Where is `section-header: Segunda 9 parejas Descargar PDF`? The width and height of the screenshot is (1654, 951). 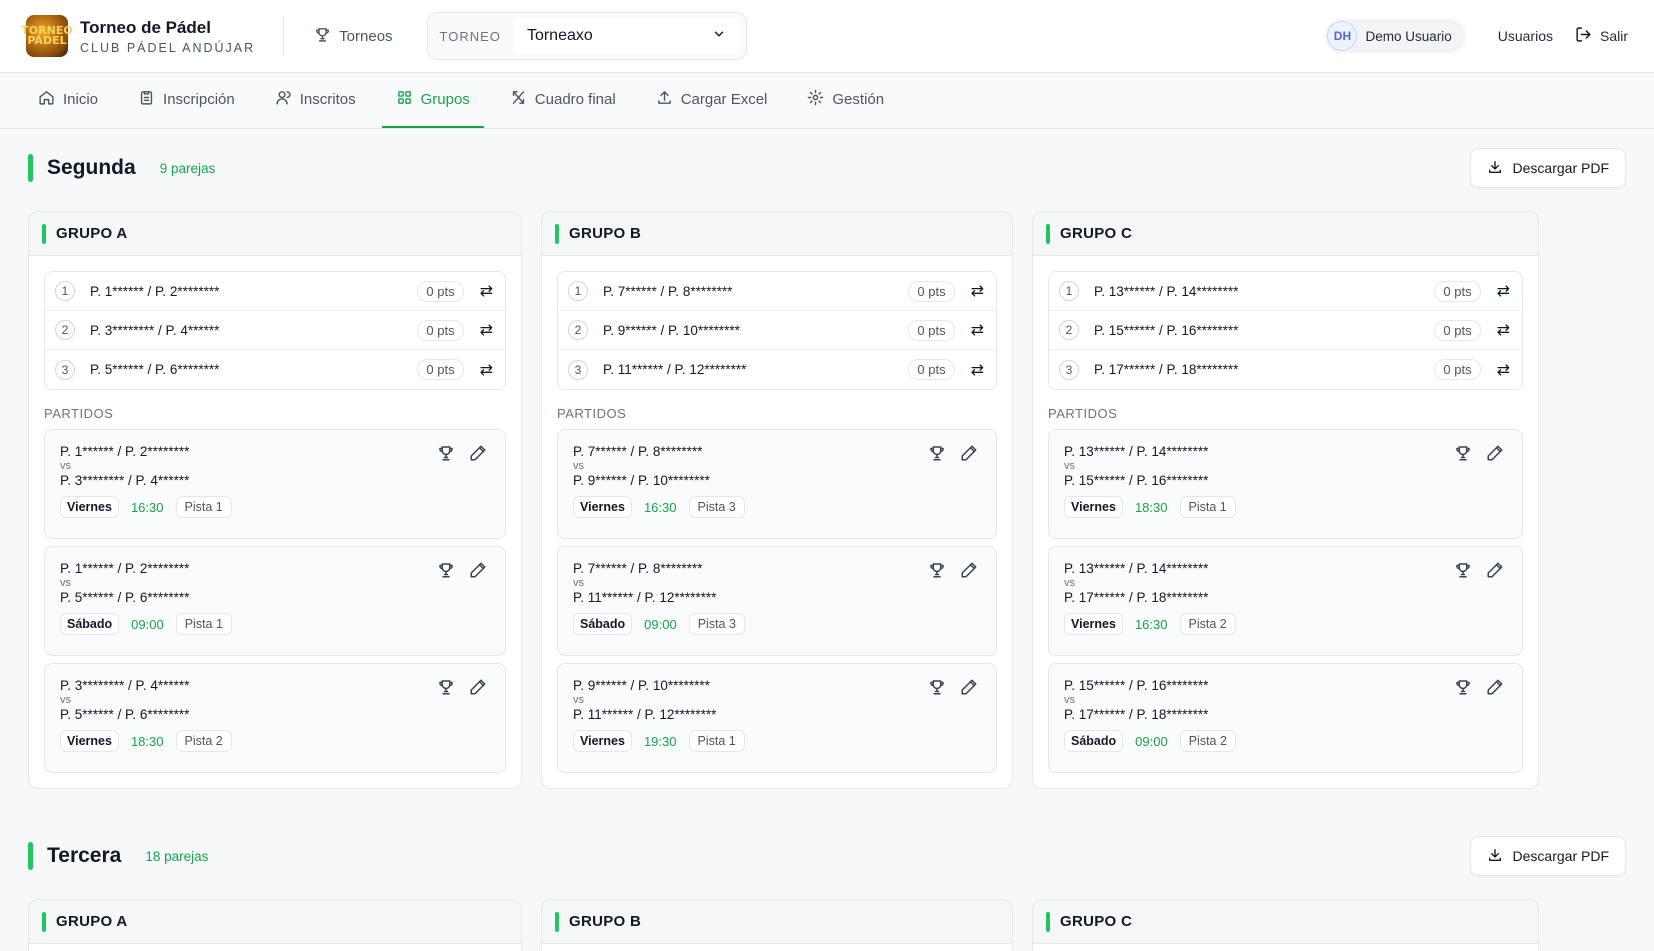 section-header: Segunda 9 parejas Descargar PDF is located at coordinates (827, 168).